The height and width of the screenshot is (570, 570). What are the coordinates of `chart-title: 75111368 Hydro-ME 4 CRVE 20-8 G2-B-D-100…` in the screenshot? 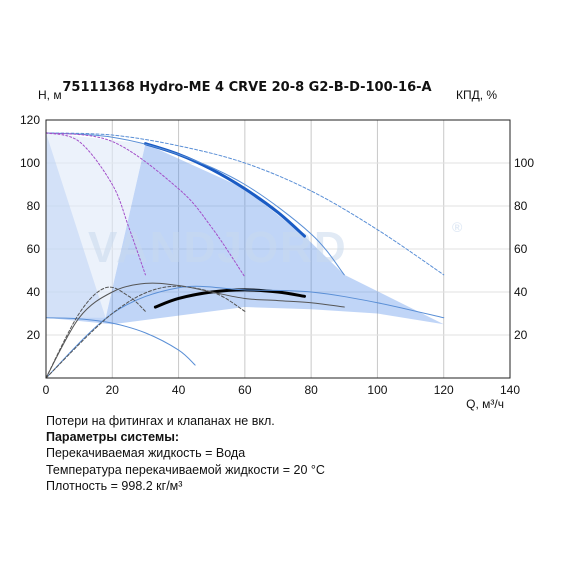 It's located at (246, 87).